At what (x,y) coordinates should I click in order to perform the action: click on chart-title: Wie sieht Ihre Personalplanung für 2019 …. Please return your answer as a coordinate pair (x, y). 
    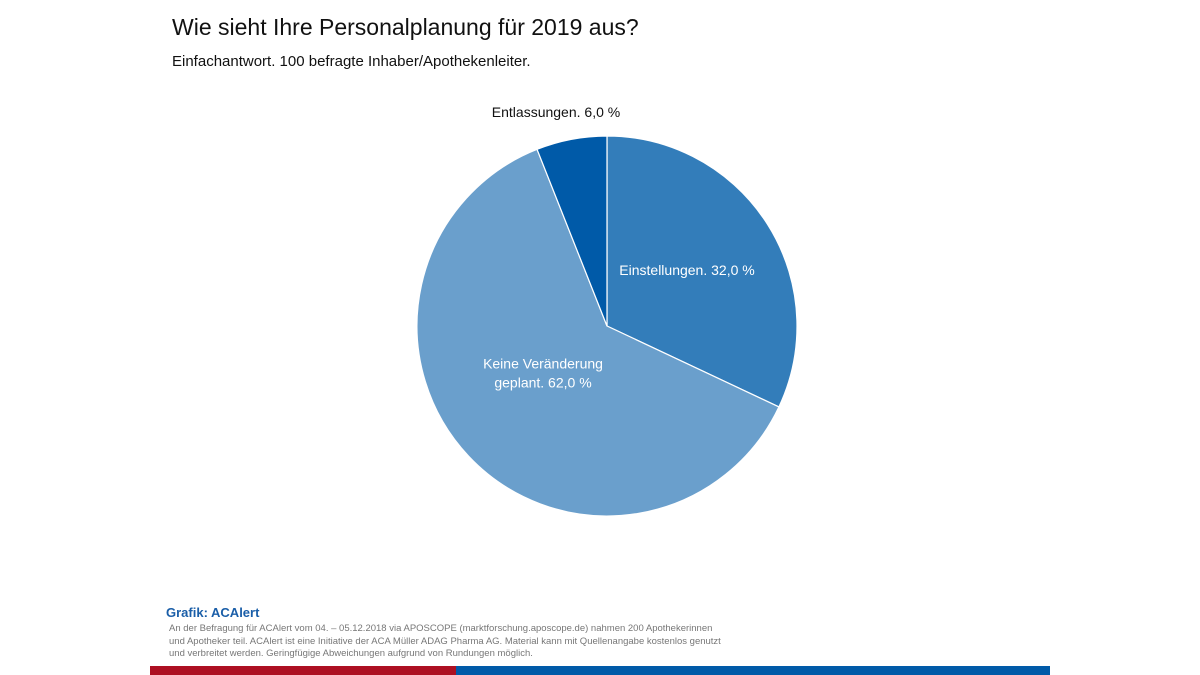
    Looking at the image, I should click on (405, 27).